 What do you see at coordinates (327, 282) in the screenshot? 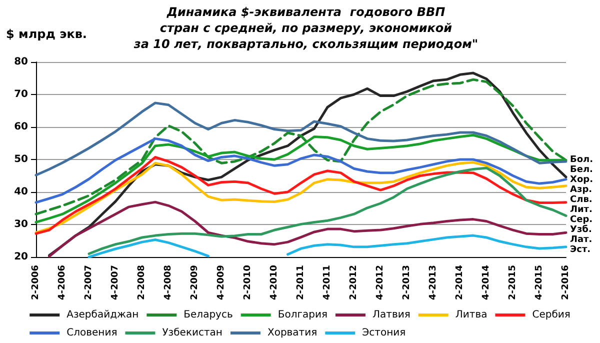
I see `x-tick-label: 4-2011` at bounding box center [327, 282].